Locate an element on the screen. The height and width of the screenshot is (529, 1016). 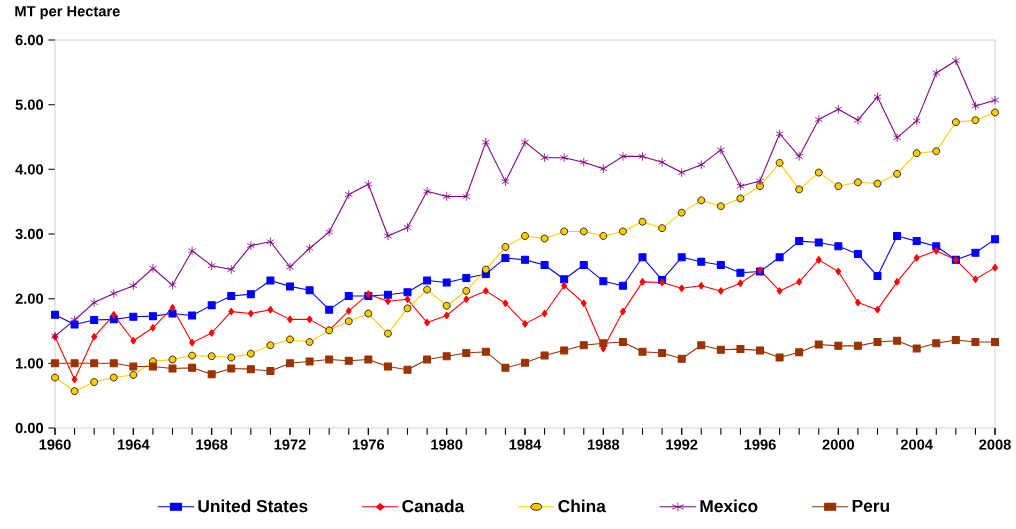
y-tick-label: 2.00 is located at coordinates (29, 298).